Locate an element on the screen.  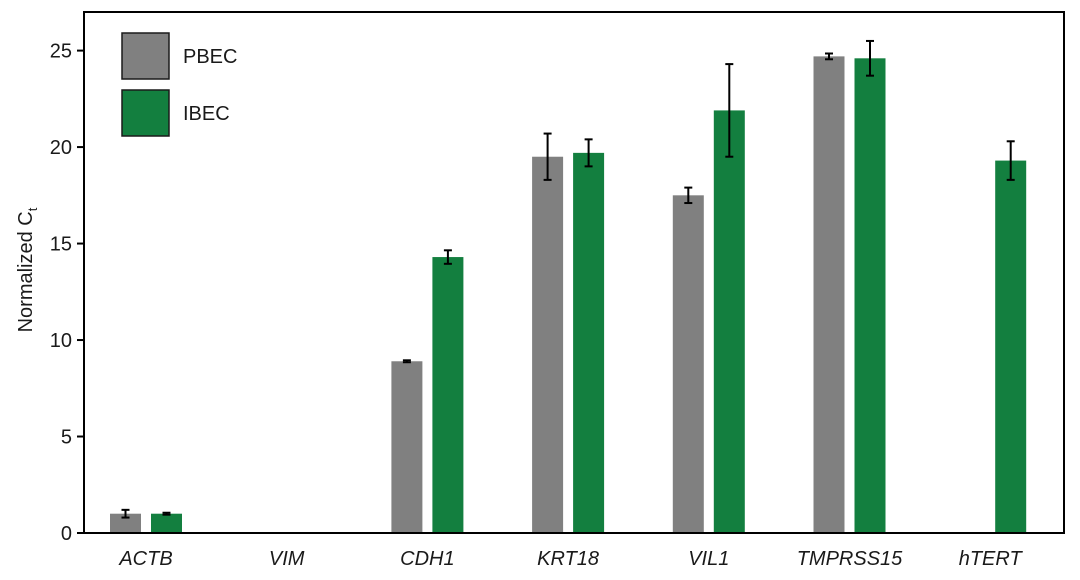
x-axis-tick-labels: ACTB VIM CDH1 KRT18 VIL1 TMPRSS15 hTERT is located at coordinates (570, 559).